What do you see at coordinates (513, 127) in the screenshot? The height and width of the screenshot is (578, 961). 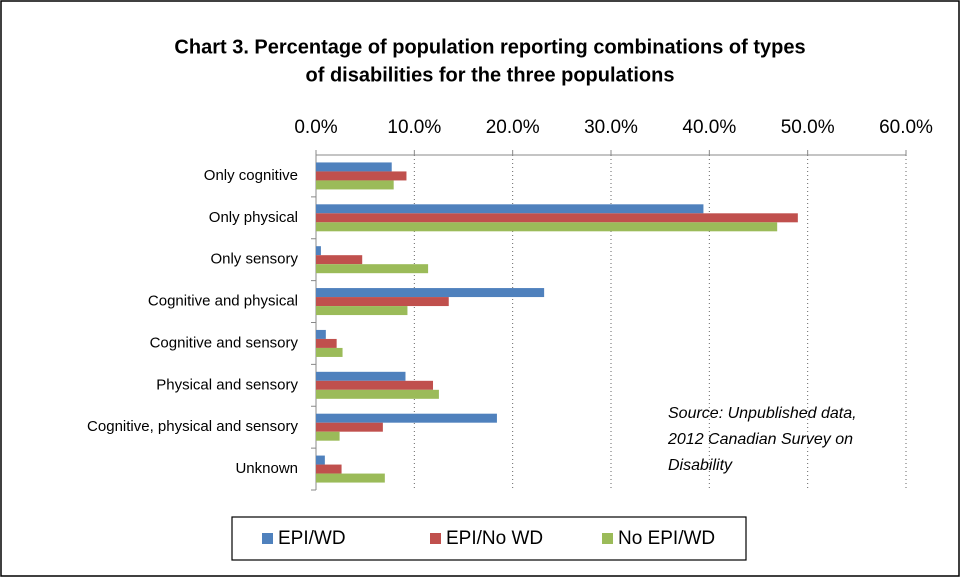 I see `x-tick-label: 20.0%` at bounding box center [513, 127].